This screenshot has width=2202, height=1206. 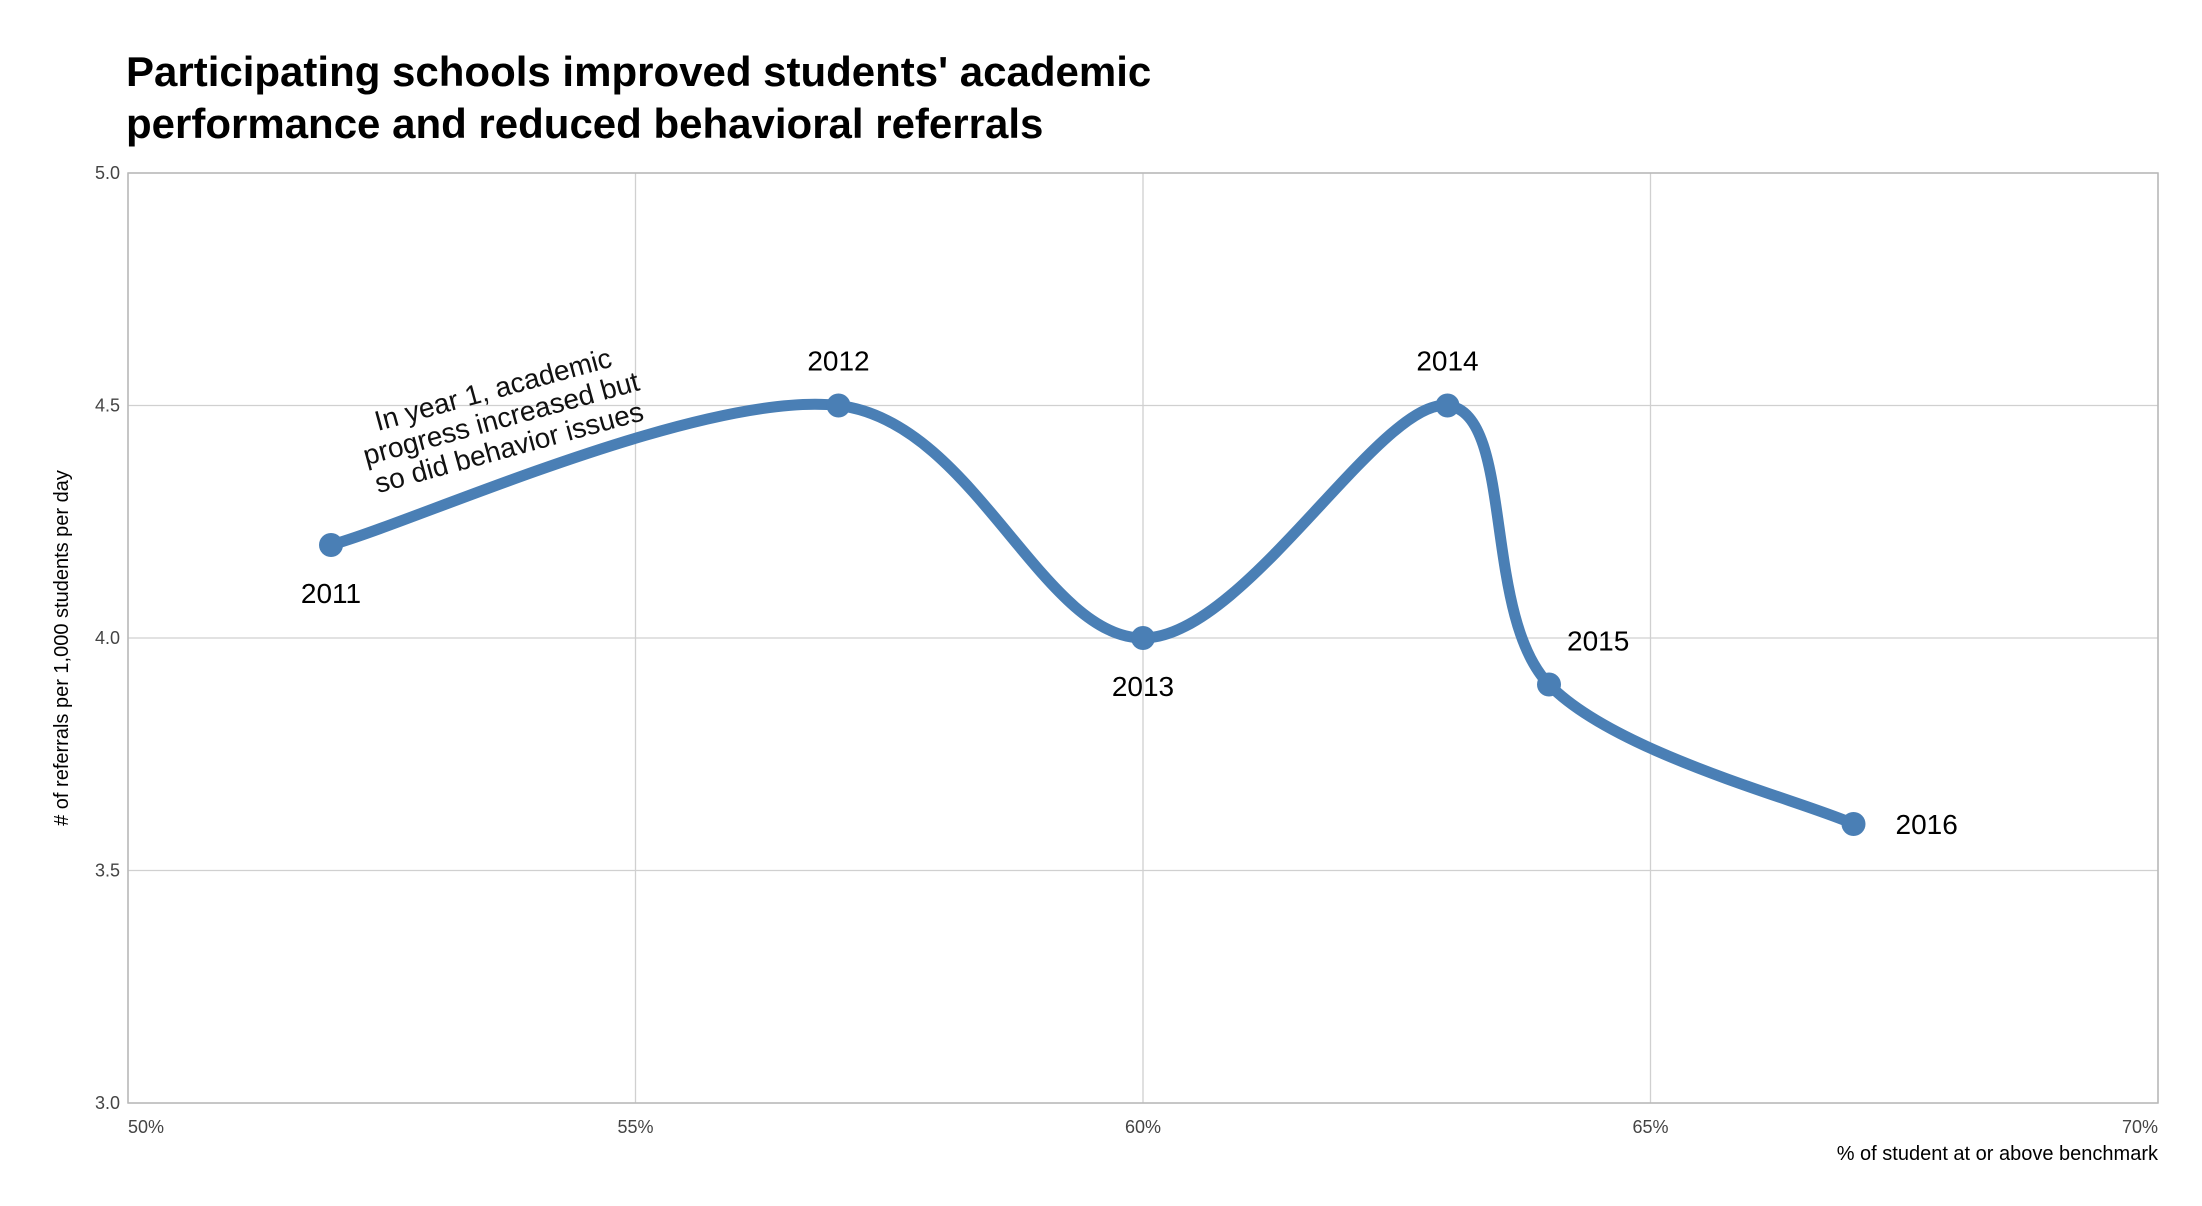 I want to click on y-tick-label: 4.5, so click(x=107, y=406).